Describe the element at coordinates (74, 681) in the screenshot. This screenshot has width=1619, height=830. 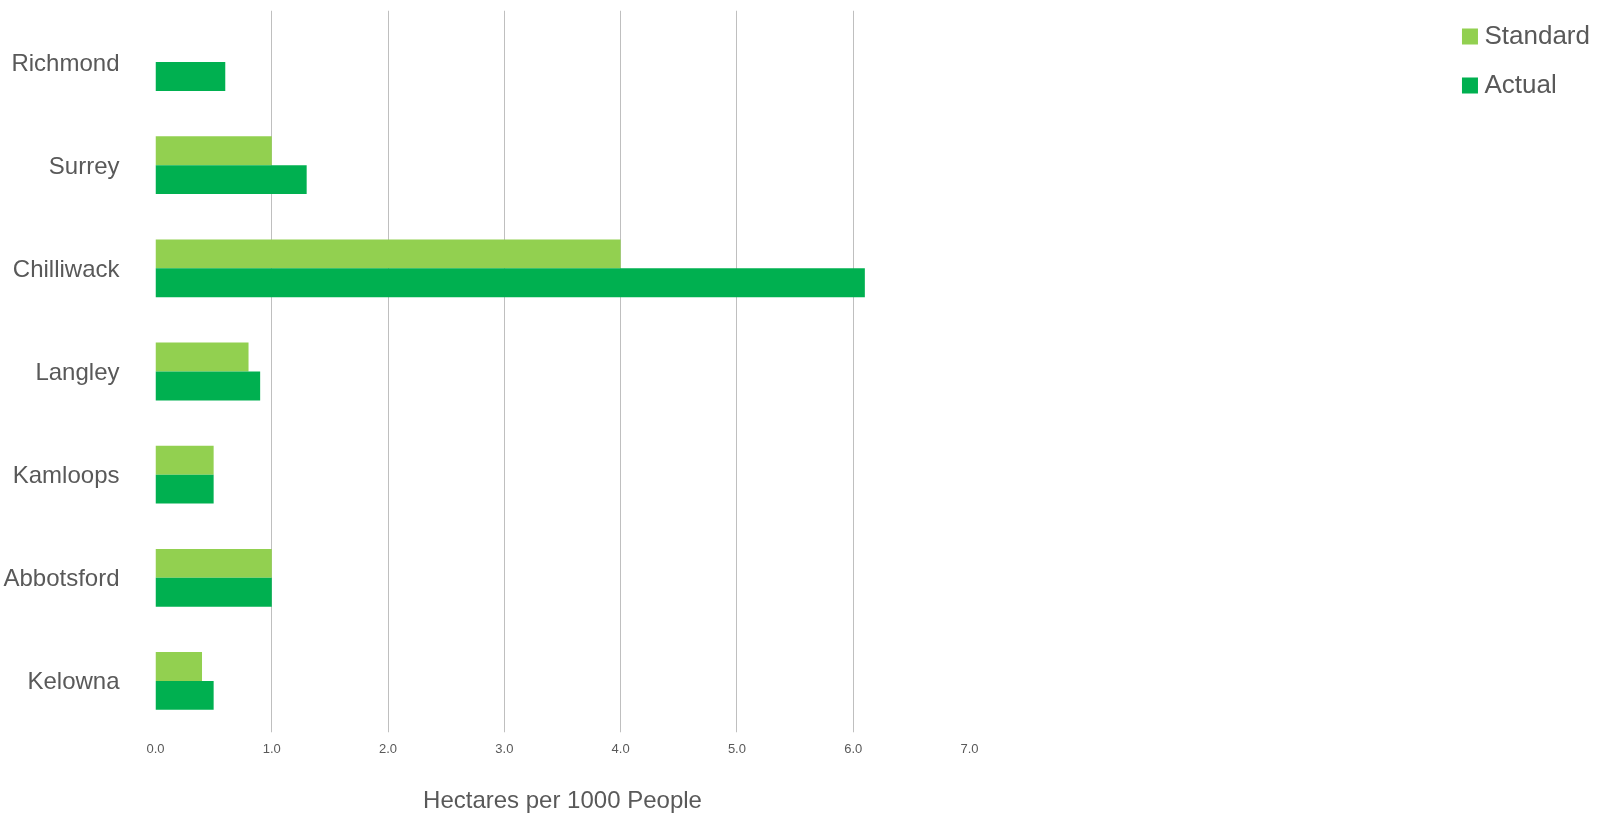
I see `y-tick-label: Kelowna` at that location.